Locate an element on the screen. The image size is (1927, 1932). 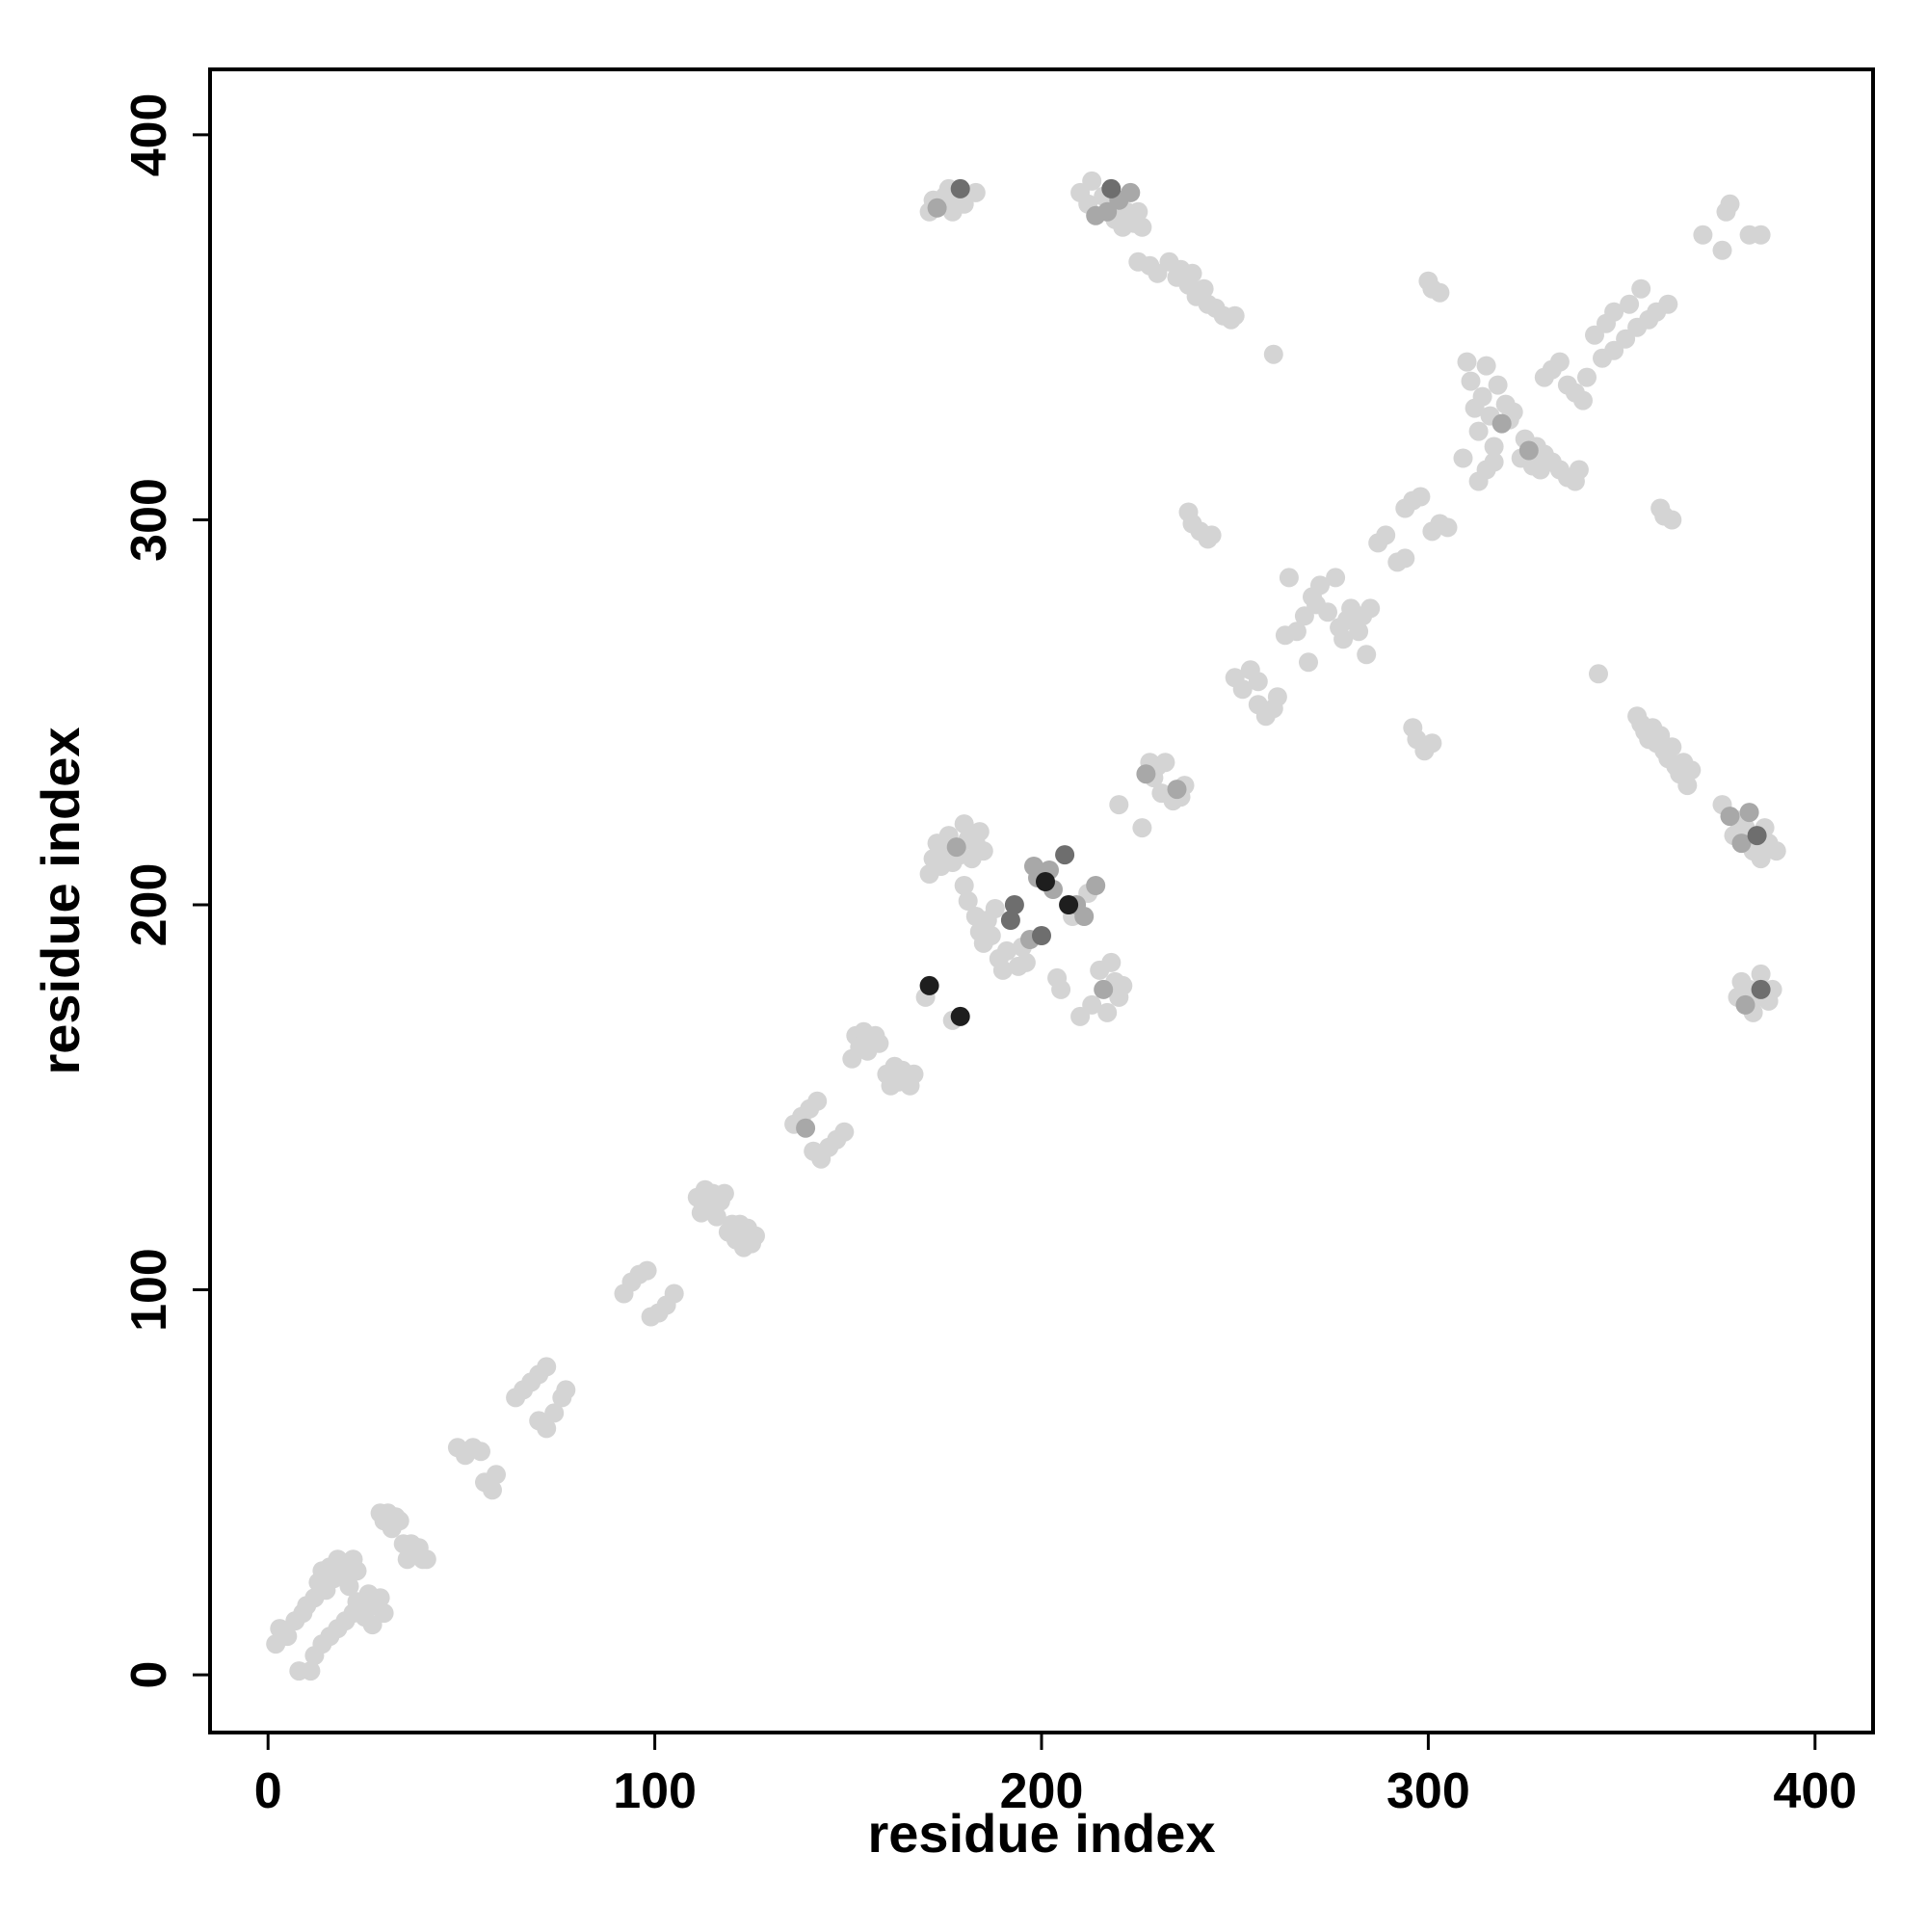
x-tick-label: 0 is located at coordinates (268, 1791).